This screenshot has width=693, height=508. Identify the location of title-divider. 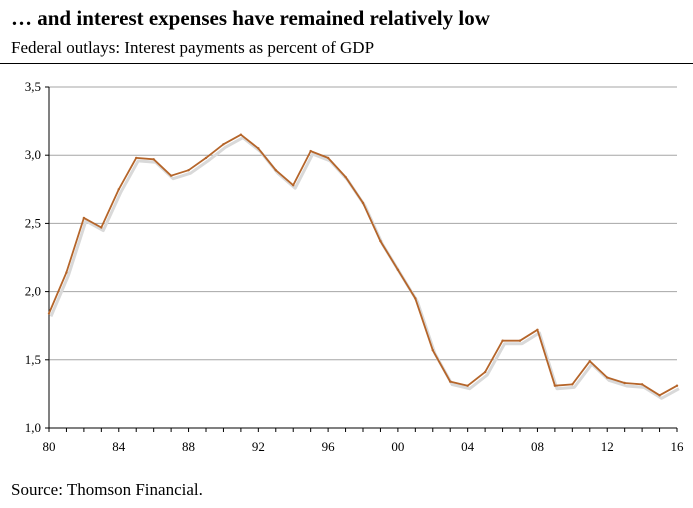
(346, 63).